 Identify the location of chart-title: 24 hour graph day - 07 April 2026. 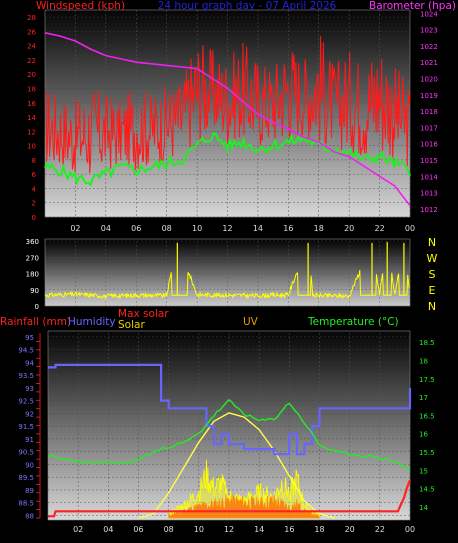
(247, 6).